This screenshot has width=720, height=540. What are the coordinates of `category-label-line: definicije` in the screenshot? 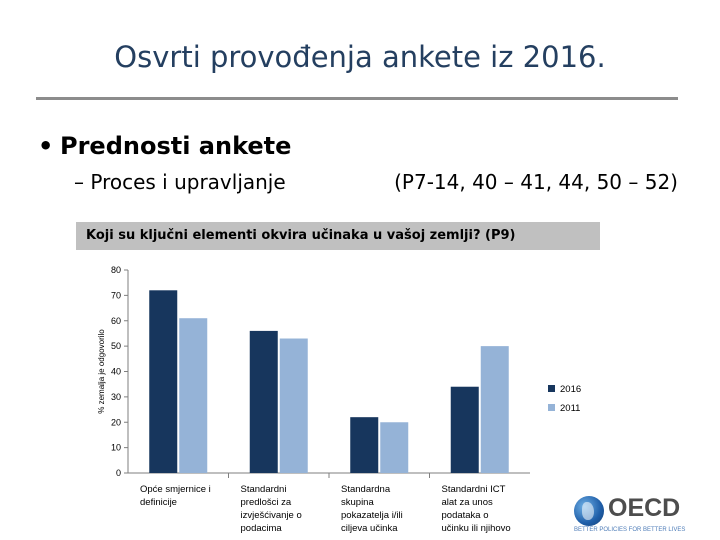 It's located at (158, 502).